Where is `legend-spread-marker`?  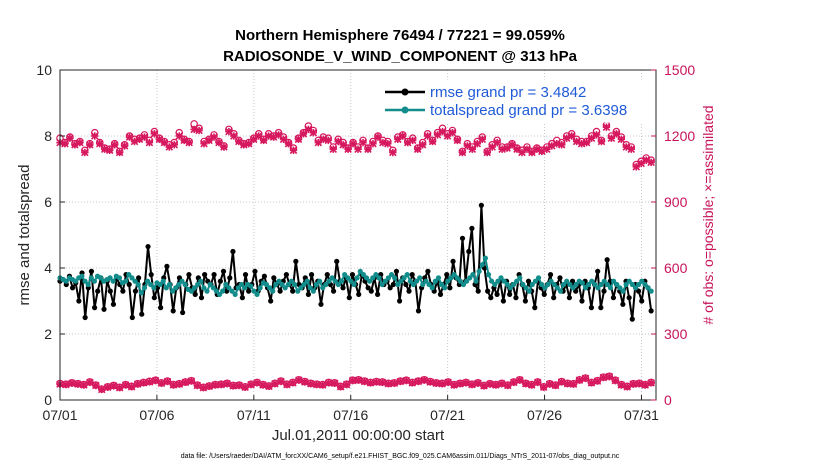
legend-spread-marker is located at coordinates (405, 110).